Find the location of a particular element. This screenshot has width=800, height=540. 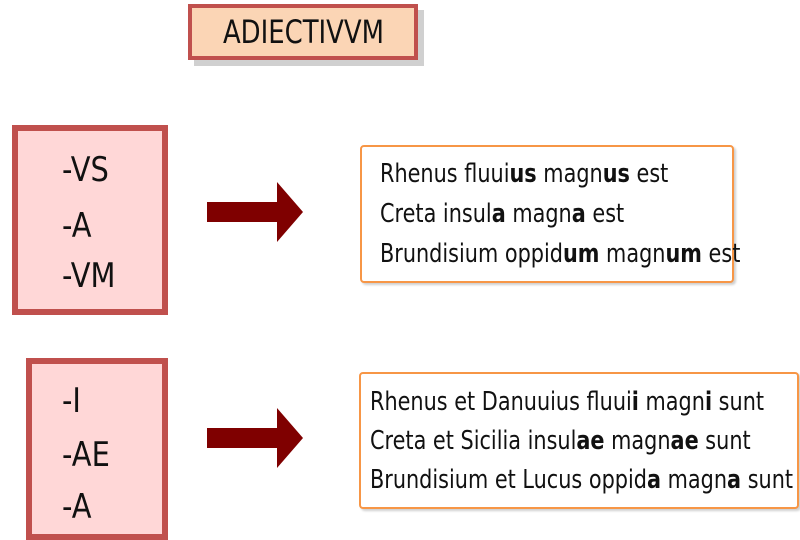

suffix-box-singular: -VS -A -VM is located at coordinates (90, 220).